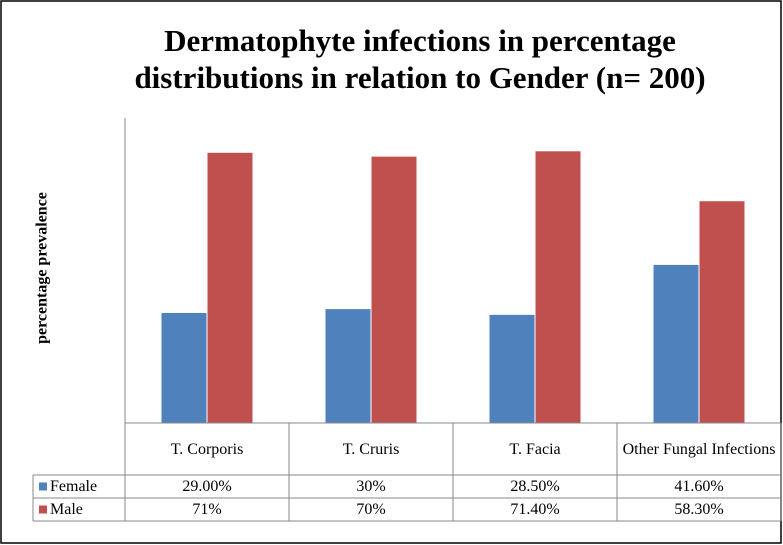  I want to click on data-label: 71%, so click(206, 509).